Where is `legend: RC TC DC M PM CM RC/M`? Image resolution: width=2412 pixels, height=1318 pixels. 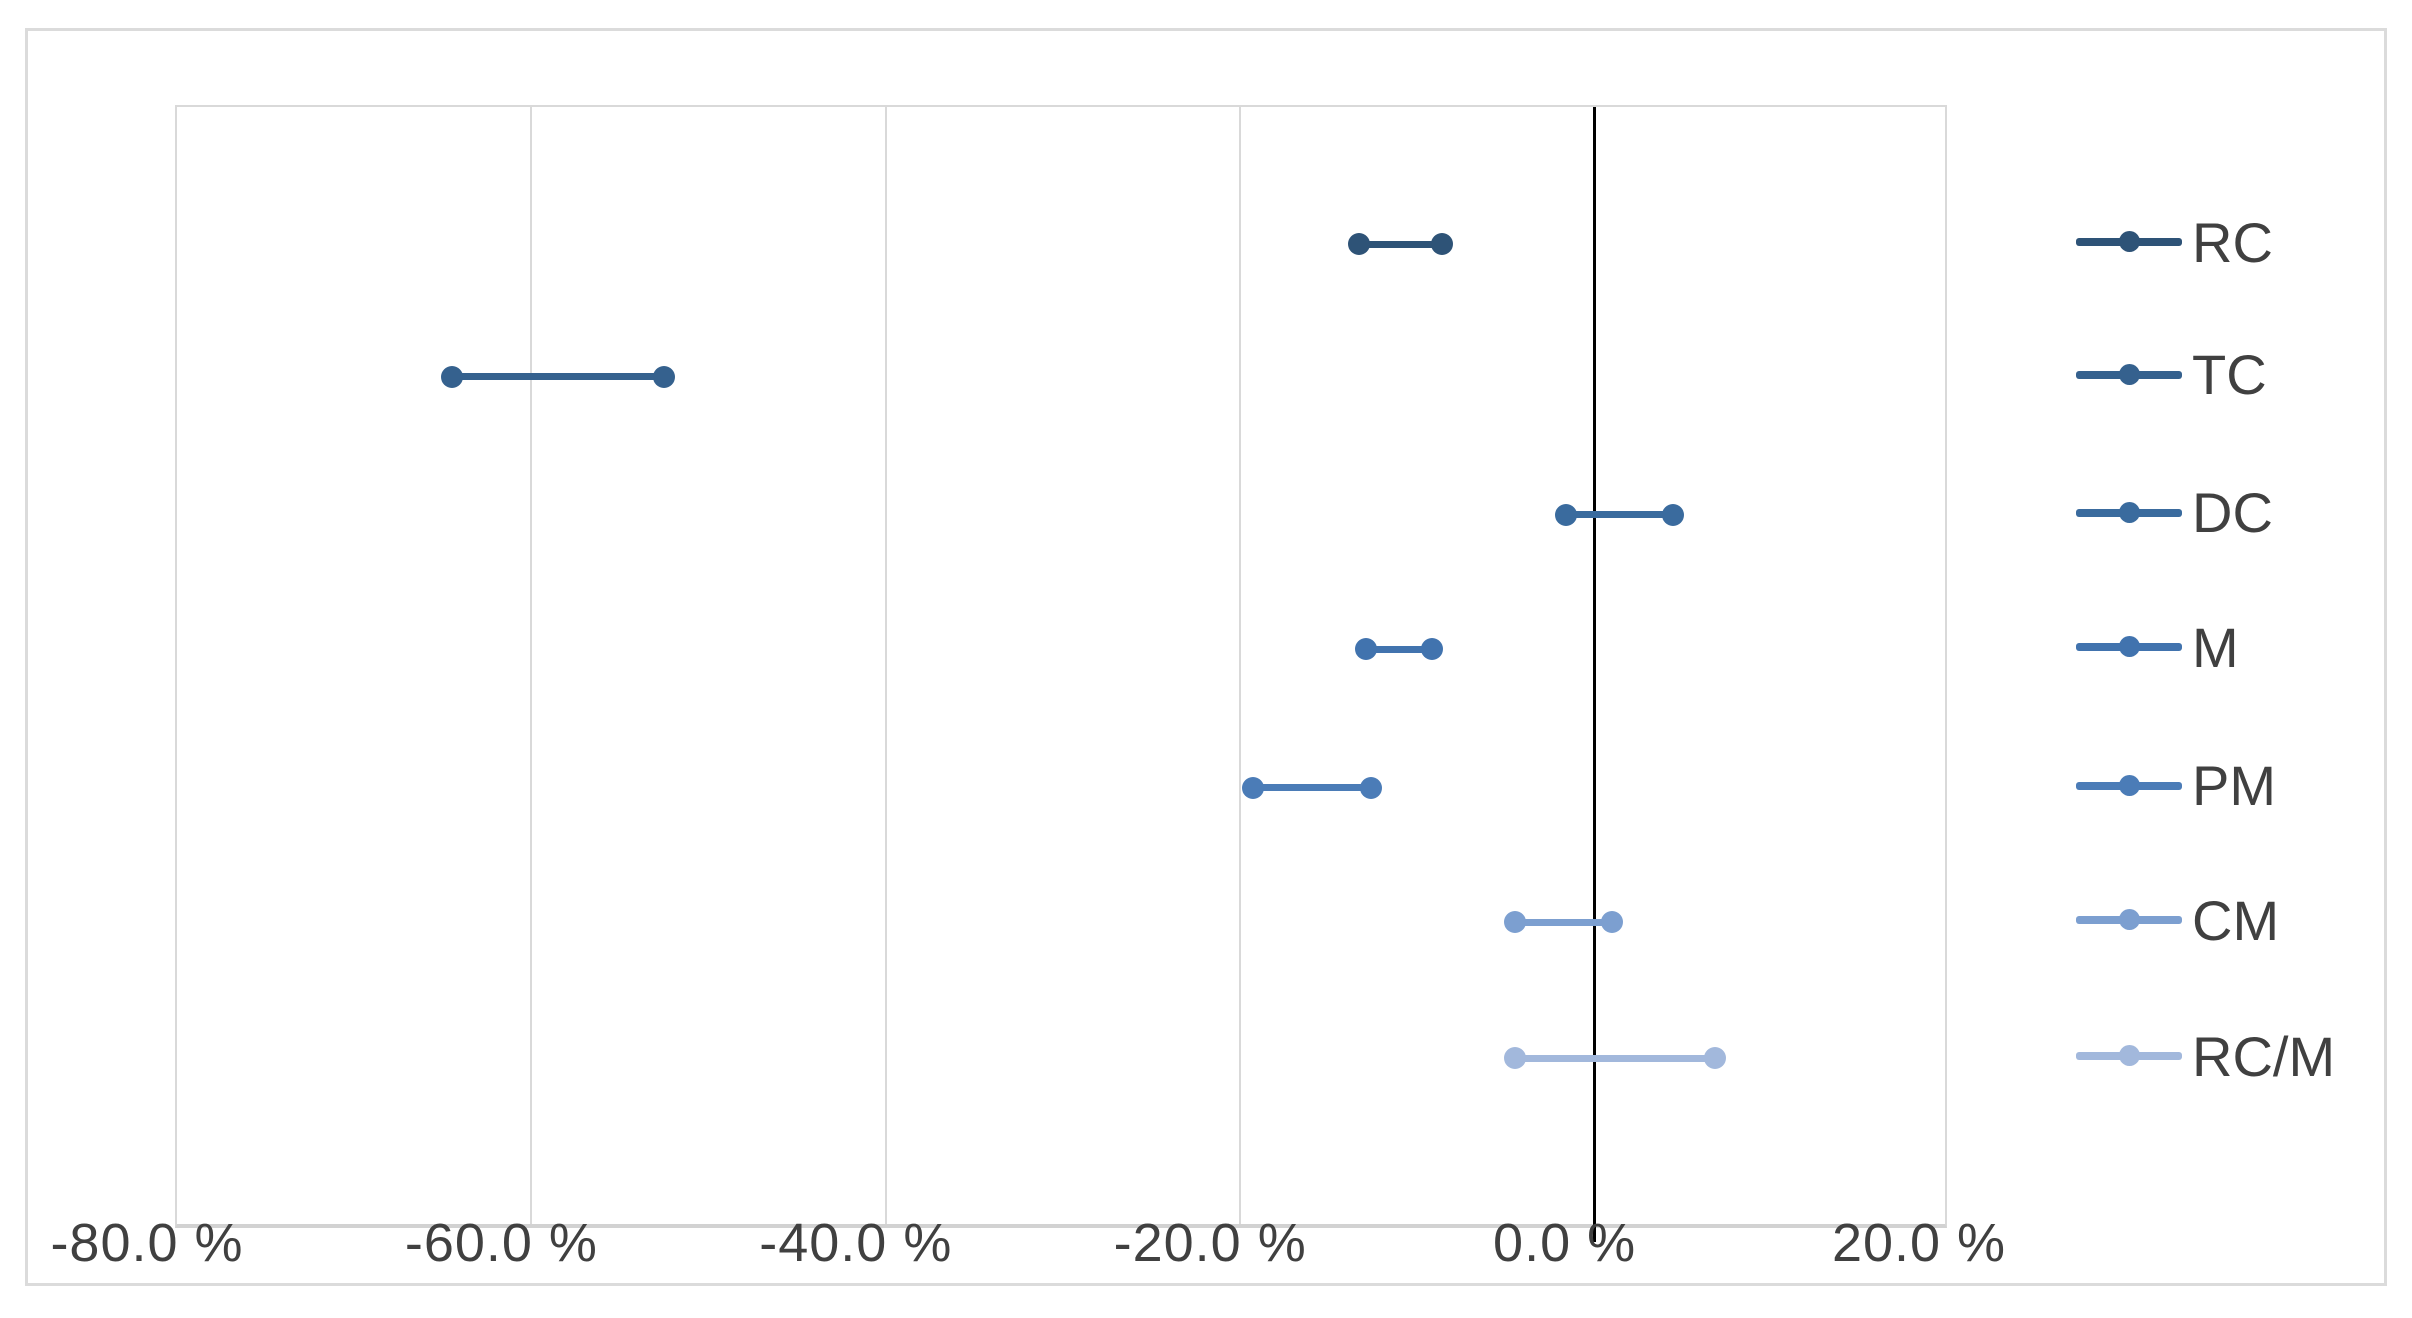 legend: RC TC DC M PM CM RC/M is located at coordinates (2241, 666).